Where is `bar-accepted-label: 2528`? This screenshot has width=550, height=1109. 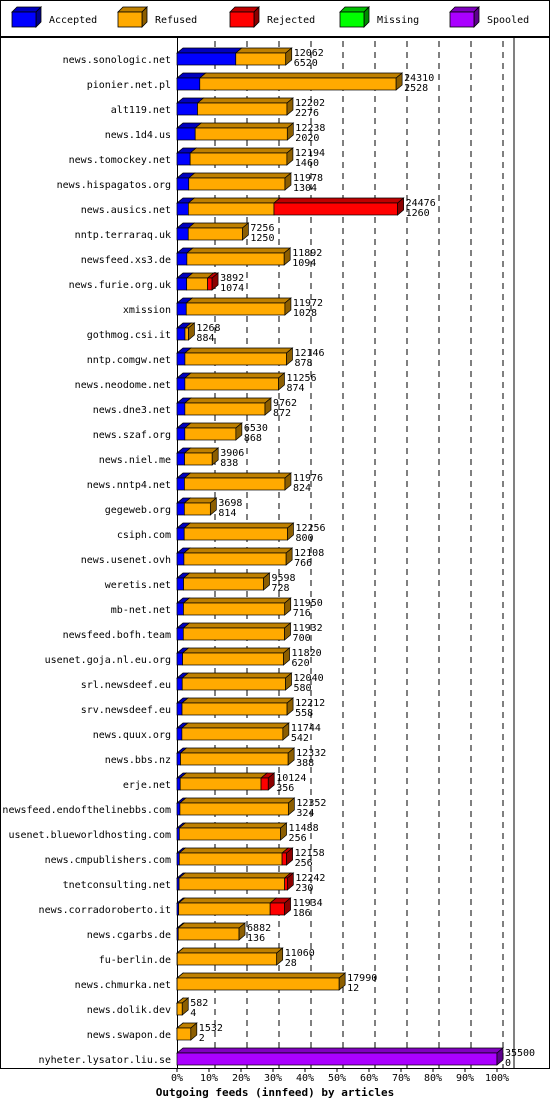
bar-accepted-label: 2528 is located at coordinates (416, 88).